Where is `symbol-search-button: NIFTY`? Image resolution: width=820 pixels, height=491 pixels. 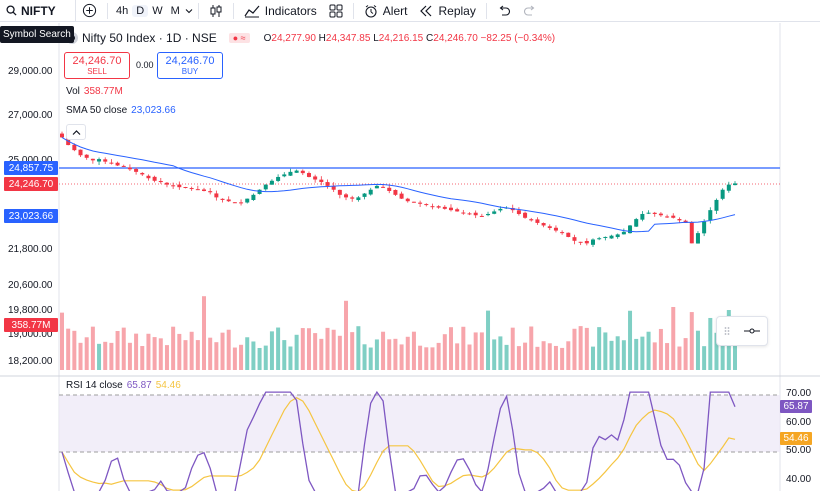
symbol-search-button: NIFTY is located at coordinates (38, 11).